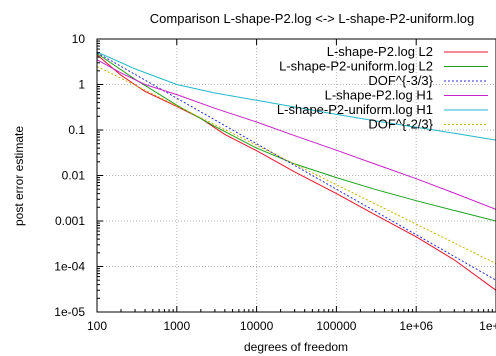  I want to click on x-tick-label: 100, so click(97, 326).